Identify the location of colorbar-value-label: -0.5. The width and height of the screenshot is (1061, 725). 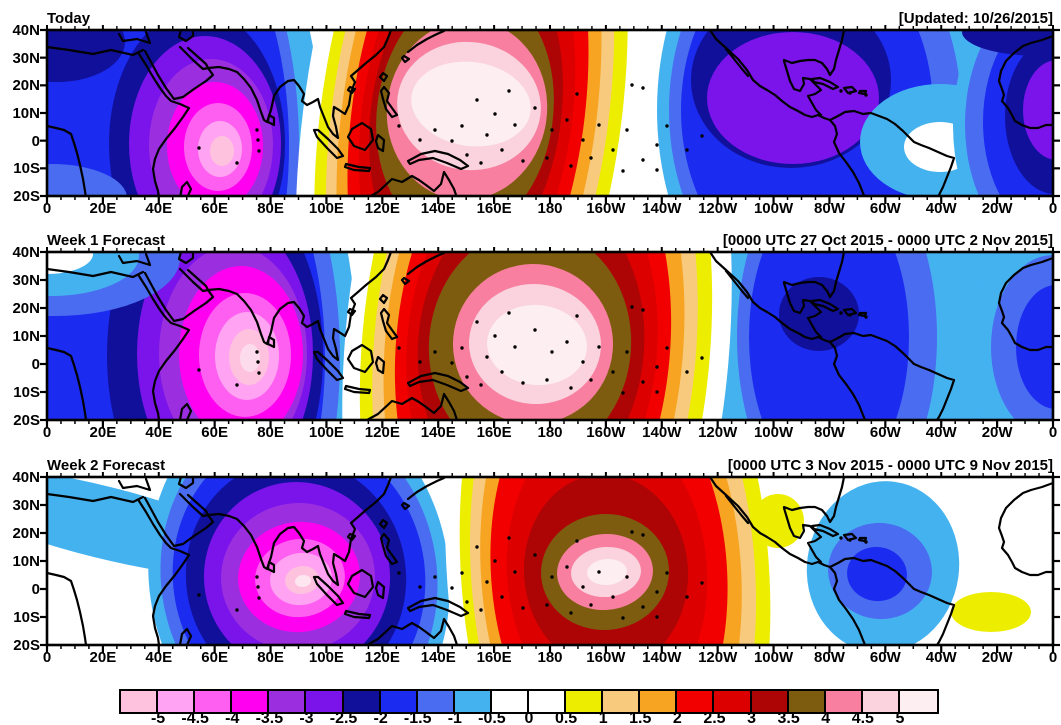
(492, 717).